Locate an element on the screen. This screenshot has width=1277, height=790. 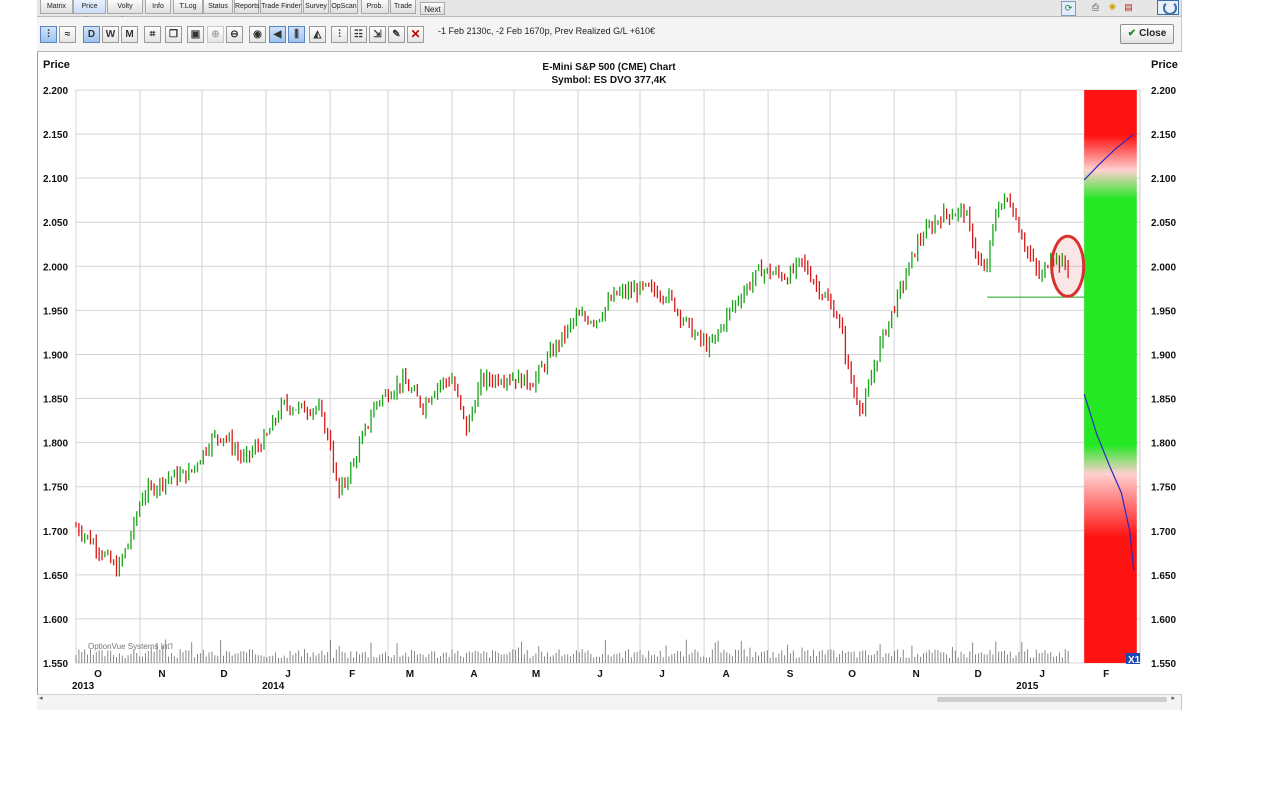
print-icon: ⎙ is located at coordinates (1095, 7).